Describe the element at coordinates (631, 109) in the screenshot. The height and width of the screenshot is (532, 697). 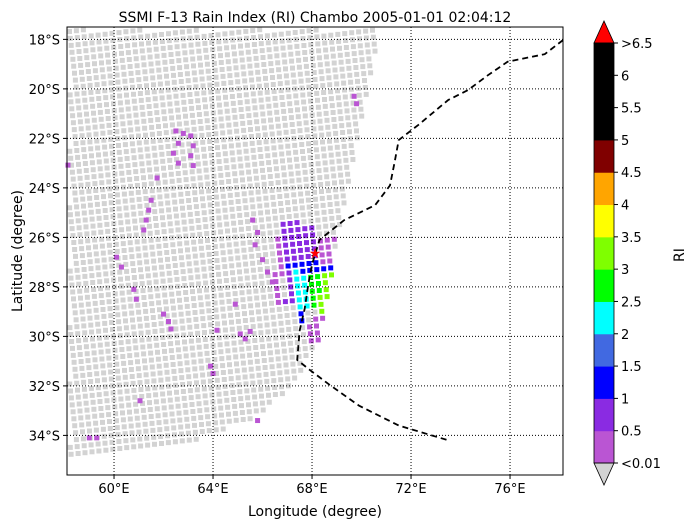
I see `colorbar-tick-label: 5.5` at that location.